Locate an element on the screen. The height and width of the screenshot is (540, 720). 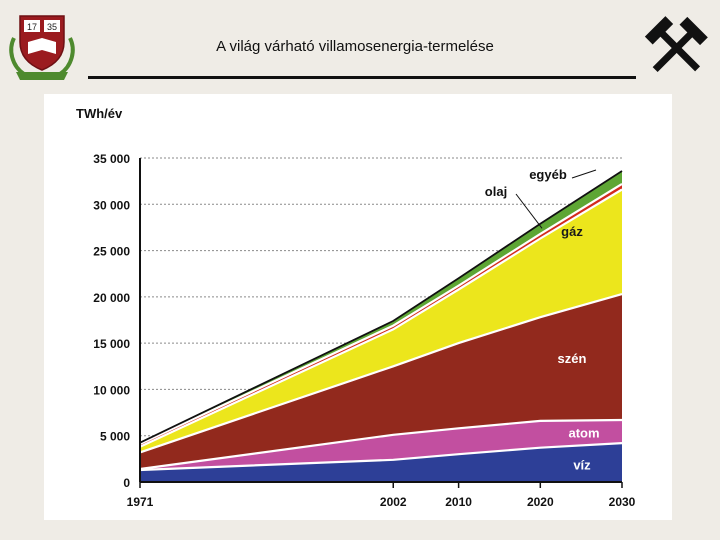
university-crest-logo: 17 35 is located at coordinates (42, 47).